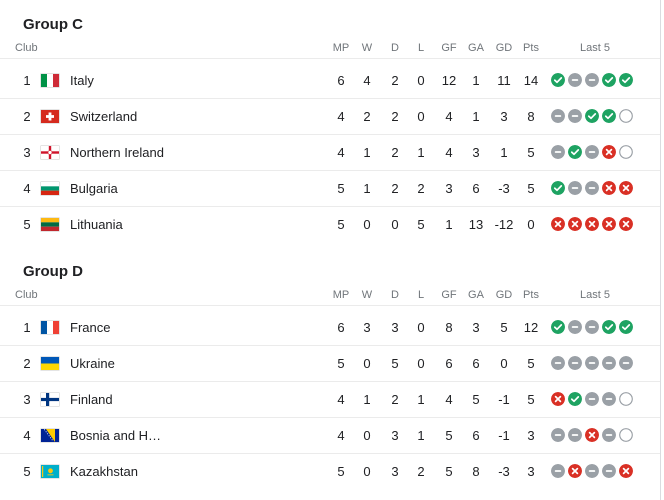  I want to click on bulgaria-flag, so click(50, 188).